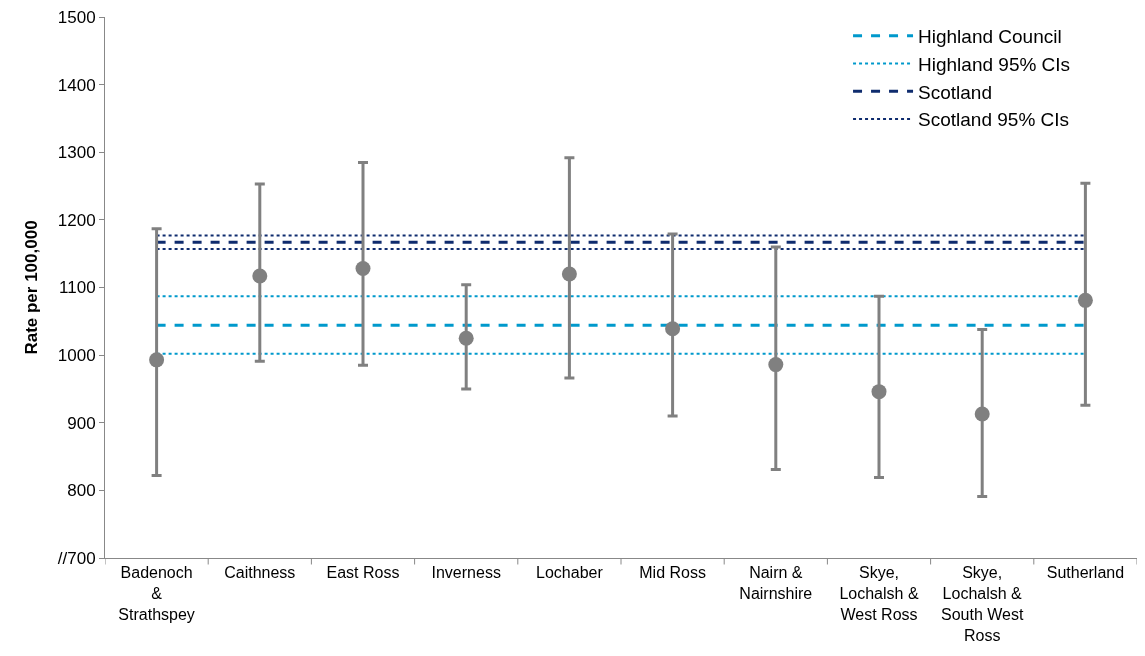 The height and width of the screenshot is (656, 1145). I want to click on x-tick-label: Skye, Lochalsh & South West Ross, so click(982, 604).